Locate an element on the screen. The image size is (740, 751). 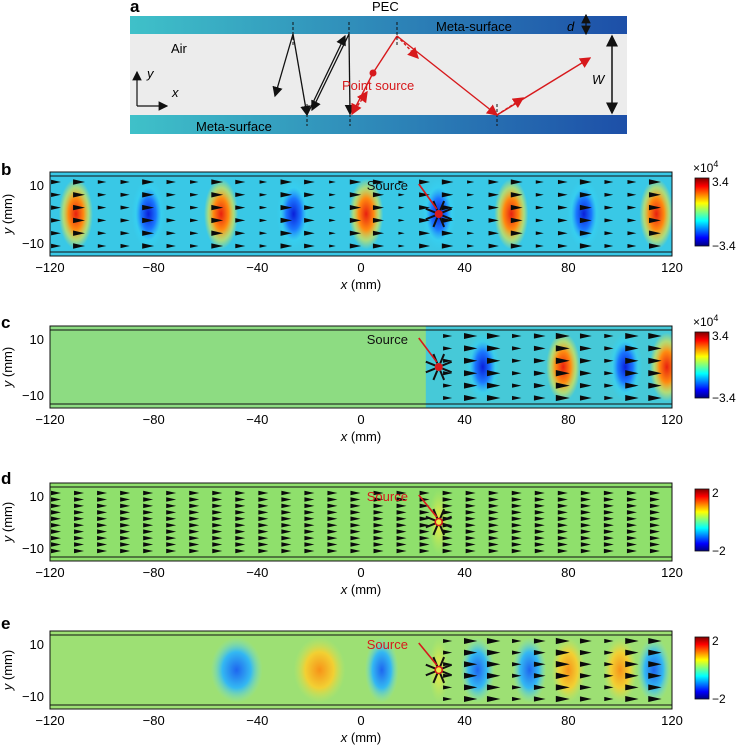
field-map is located at coordinates (366, 214).